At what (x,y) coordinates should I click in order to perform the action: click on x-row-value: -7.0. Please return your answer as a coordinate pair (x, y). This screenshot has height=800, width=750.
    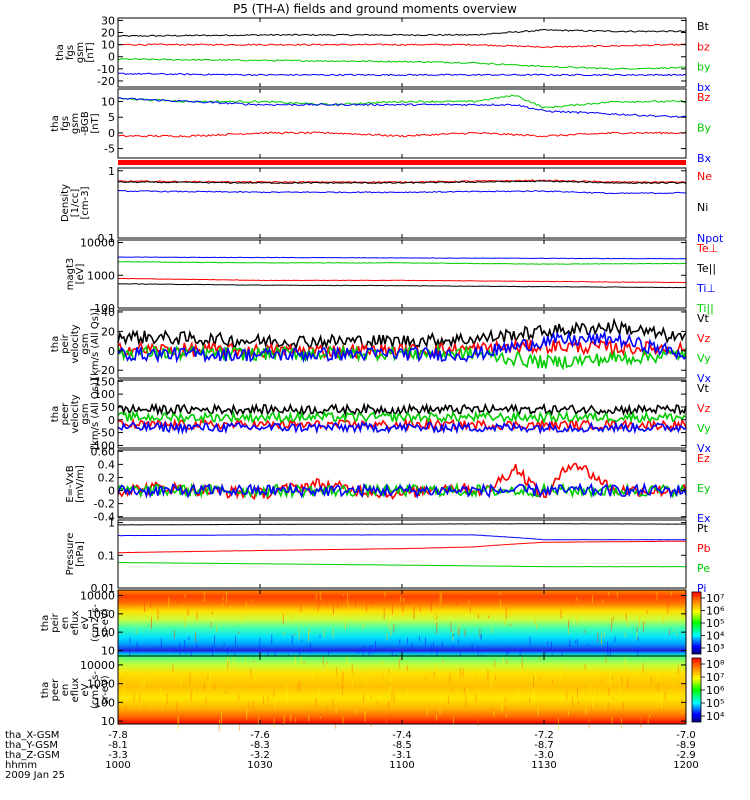
    Looking at the image, I should click on (686, 735).